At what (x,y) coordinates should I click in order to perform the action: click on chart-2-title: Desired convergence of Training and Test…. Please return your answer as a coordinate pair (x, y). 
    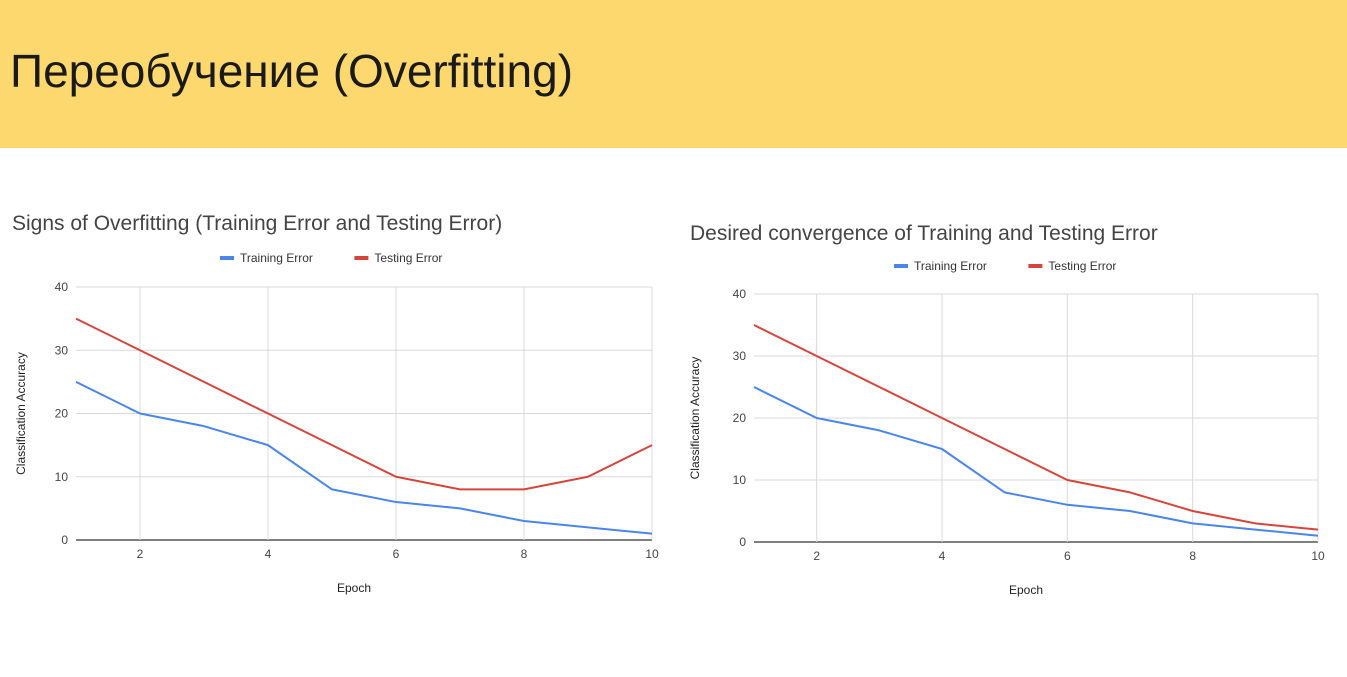
    Looking at the image, I should click on (924, 233).